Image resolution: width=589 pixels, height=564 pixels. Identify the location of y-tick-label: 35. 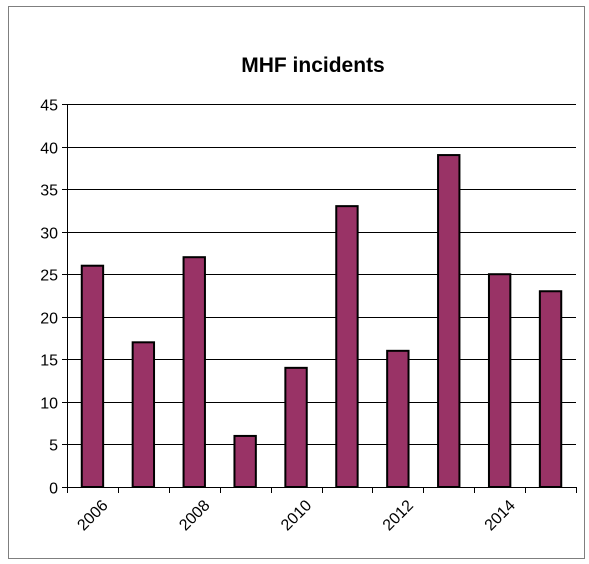
(49, 191).